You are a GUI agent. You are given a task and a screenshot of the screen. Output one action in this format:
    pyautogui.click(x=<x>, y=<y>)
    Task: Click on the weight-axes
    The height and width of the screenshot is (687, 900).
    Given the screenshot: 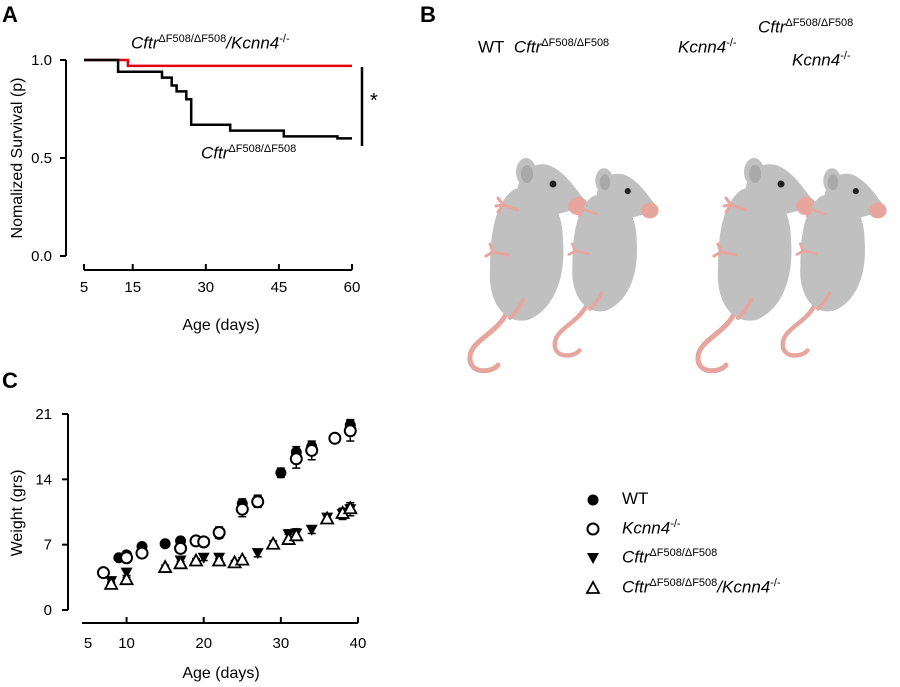 What is the action you would take?
    pyautogui.click(x=210, y=518)
    